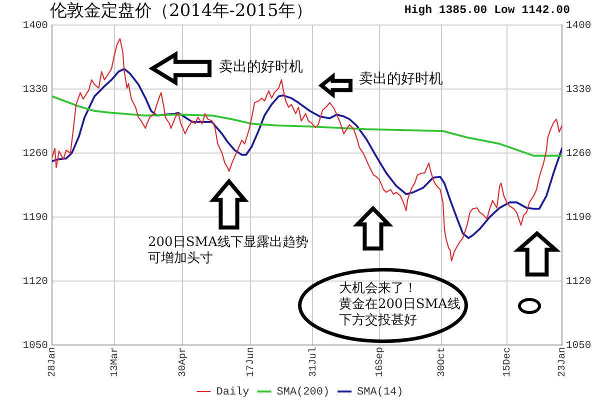 This screenshot has height=400, width=600. Describe the element at coordinates (35, 26) in the screenshot. I see `y-tick-label: 1400` at that location.